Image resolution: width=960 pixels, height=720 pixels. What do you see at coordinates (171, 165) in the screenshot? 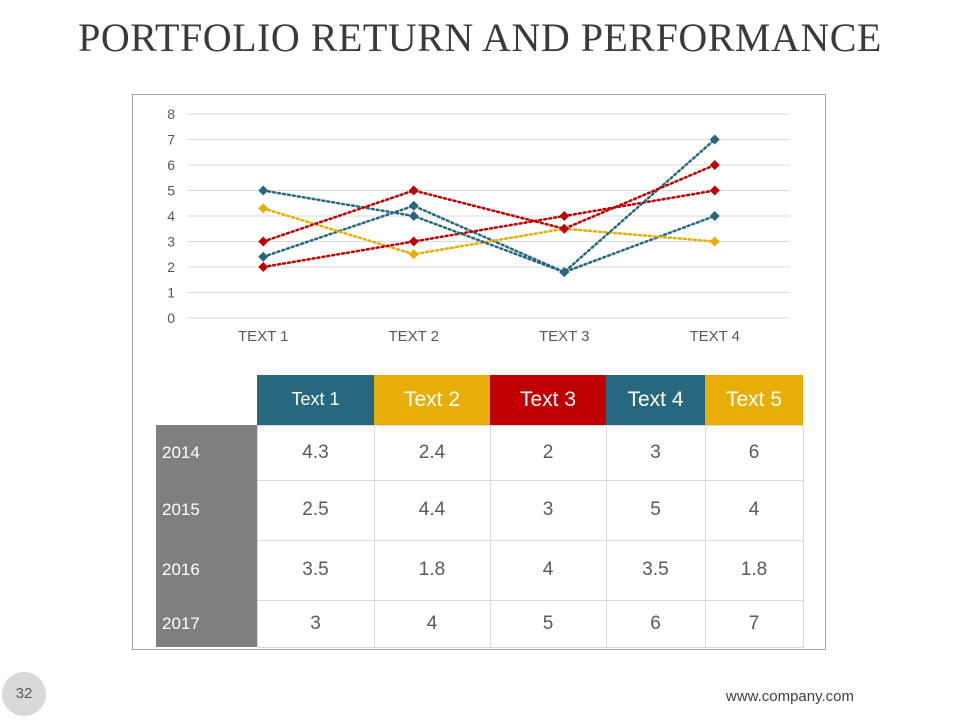
I see `y-tick-label: 6` at bounding box center [171, 165].